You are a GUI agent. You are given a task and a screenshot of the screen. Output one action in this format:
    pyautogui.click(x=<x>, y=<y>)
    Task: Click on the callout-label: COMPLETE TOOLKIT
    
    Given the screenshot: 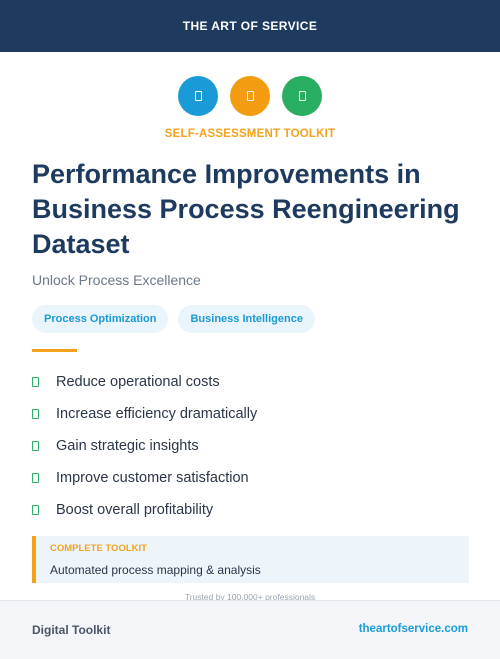 What is the action you would take?
    pyautogui.click(x=98, y=548)
    